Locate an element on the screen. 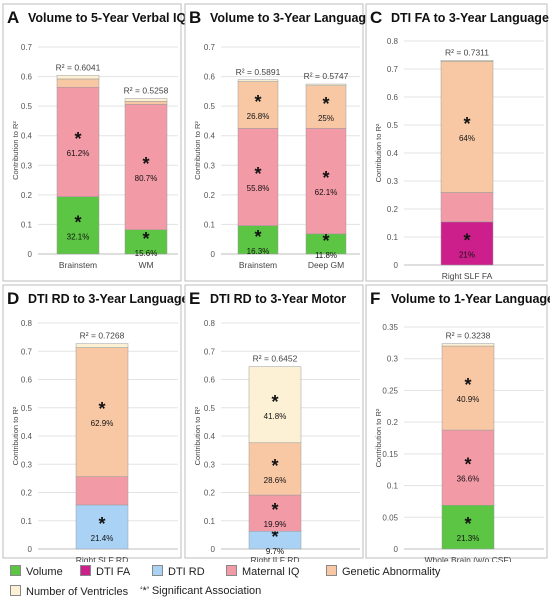 The width and height of the screenshot is (550, 604). legend-label: Number of Ventricles is located at coordinates (77, 592).